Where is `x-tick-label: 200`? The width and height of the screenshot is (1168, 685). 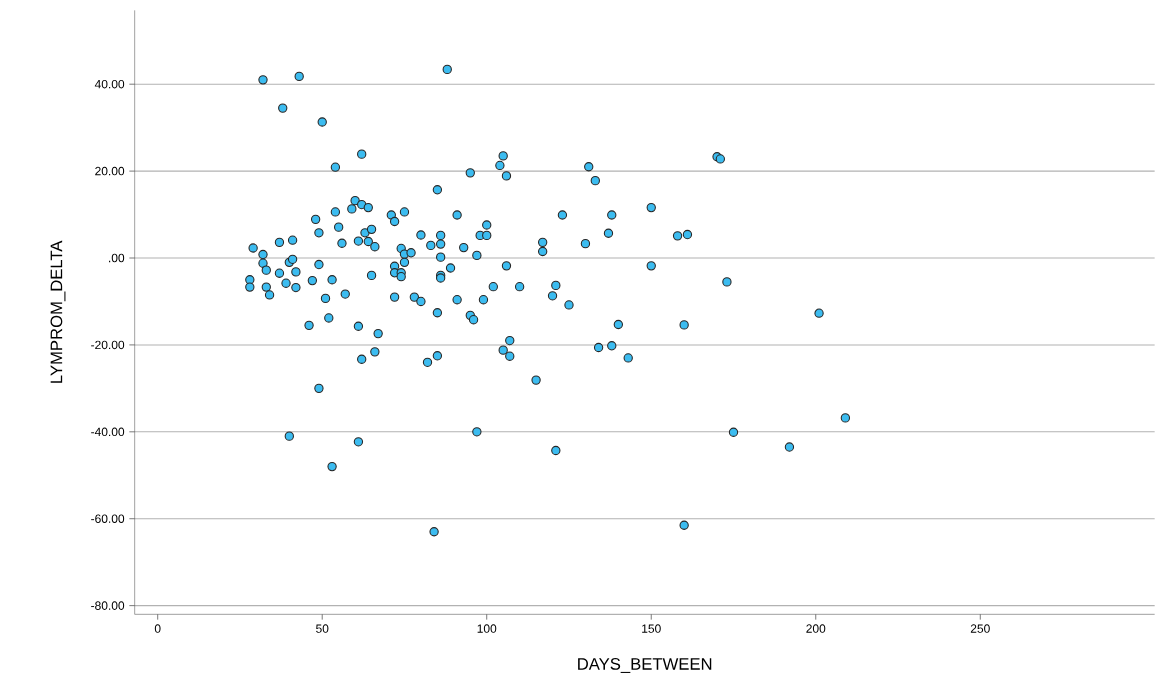
x-tick-label: 200 is located at coordinates (816, 628).